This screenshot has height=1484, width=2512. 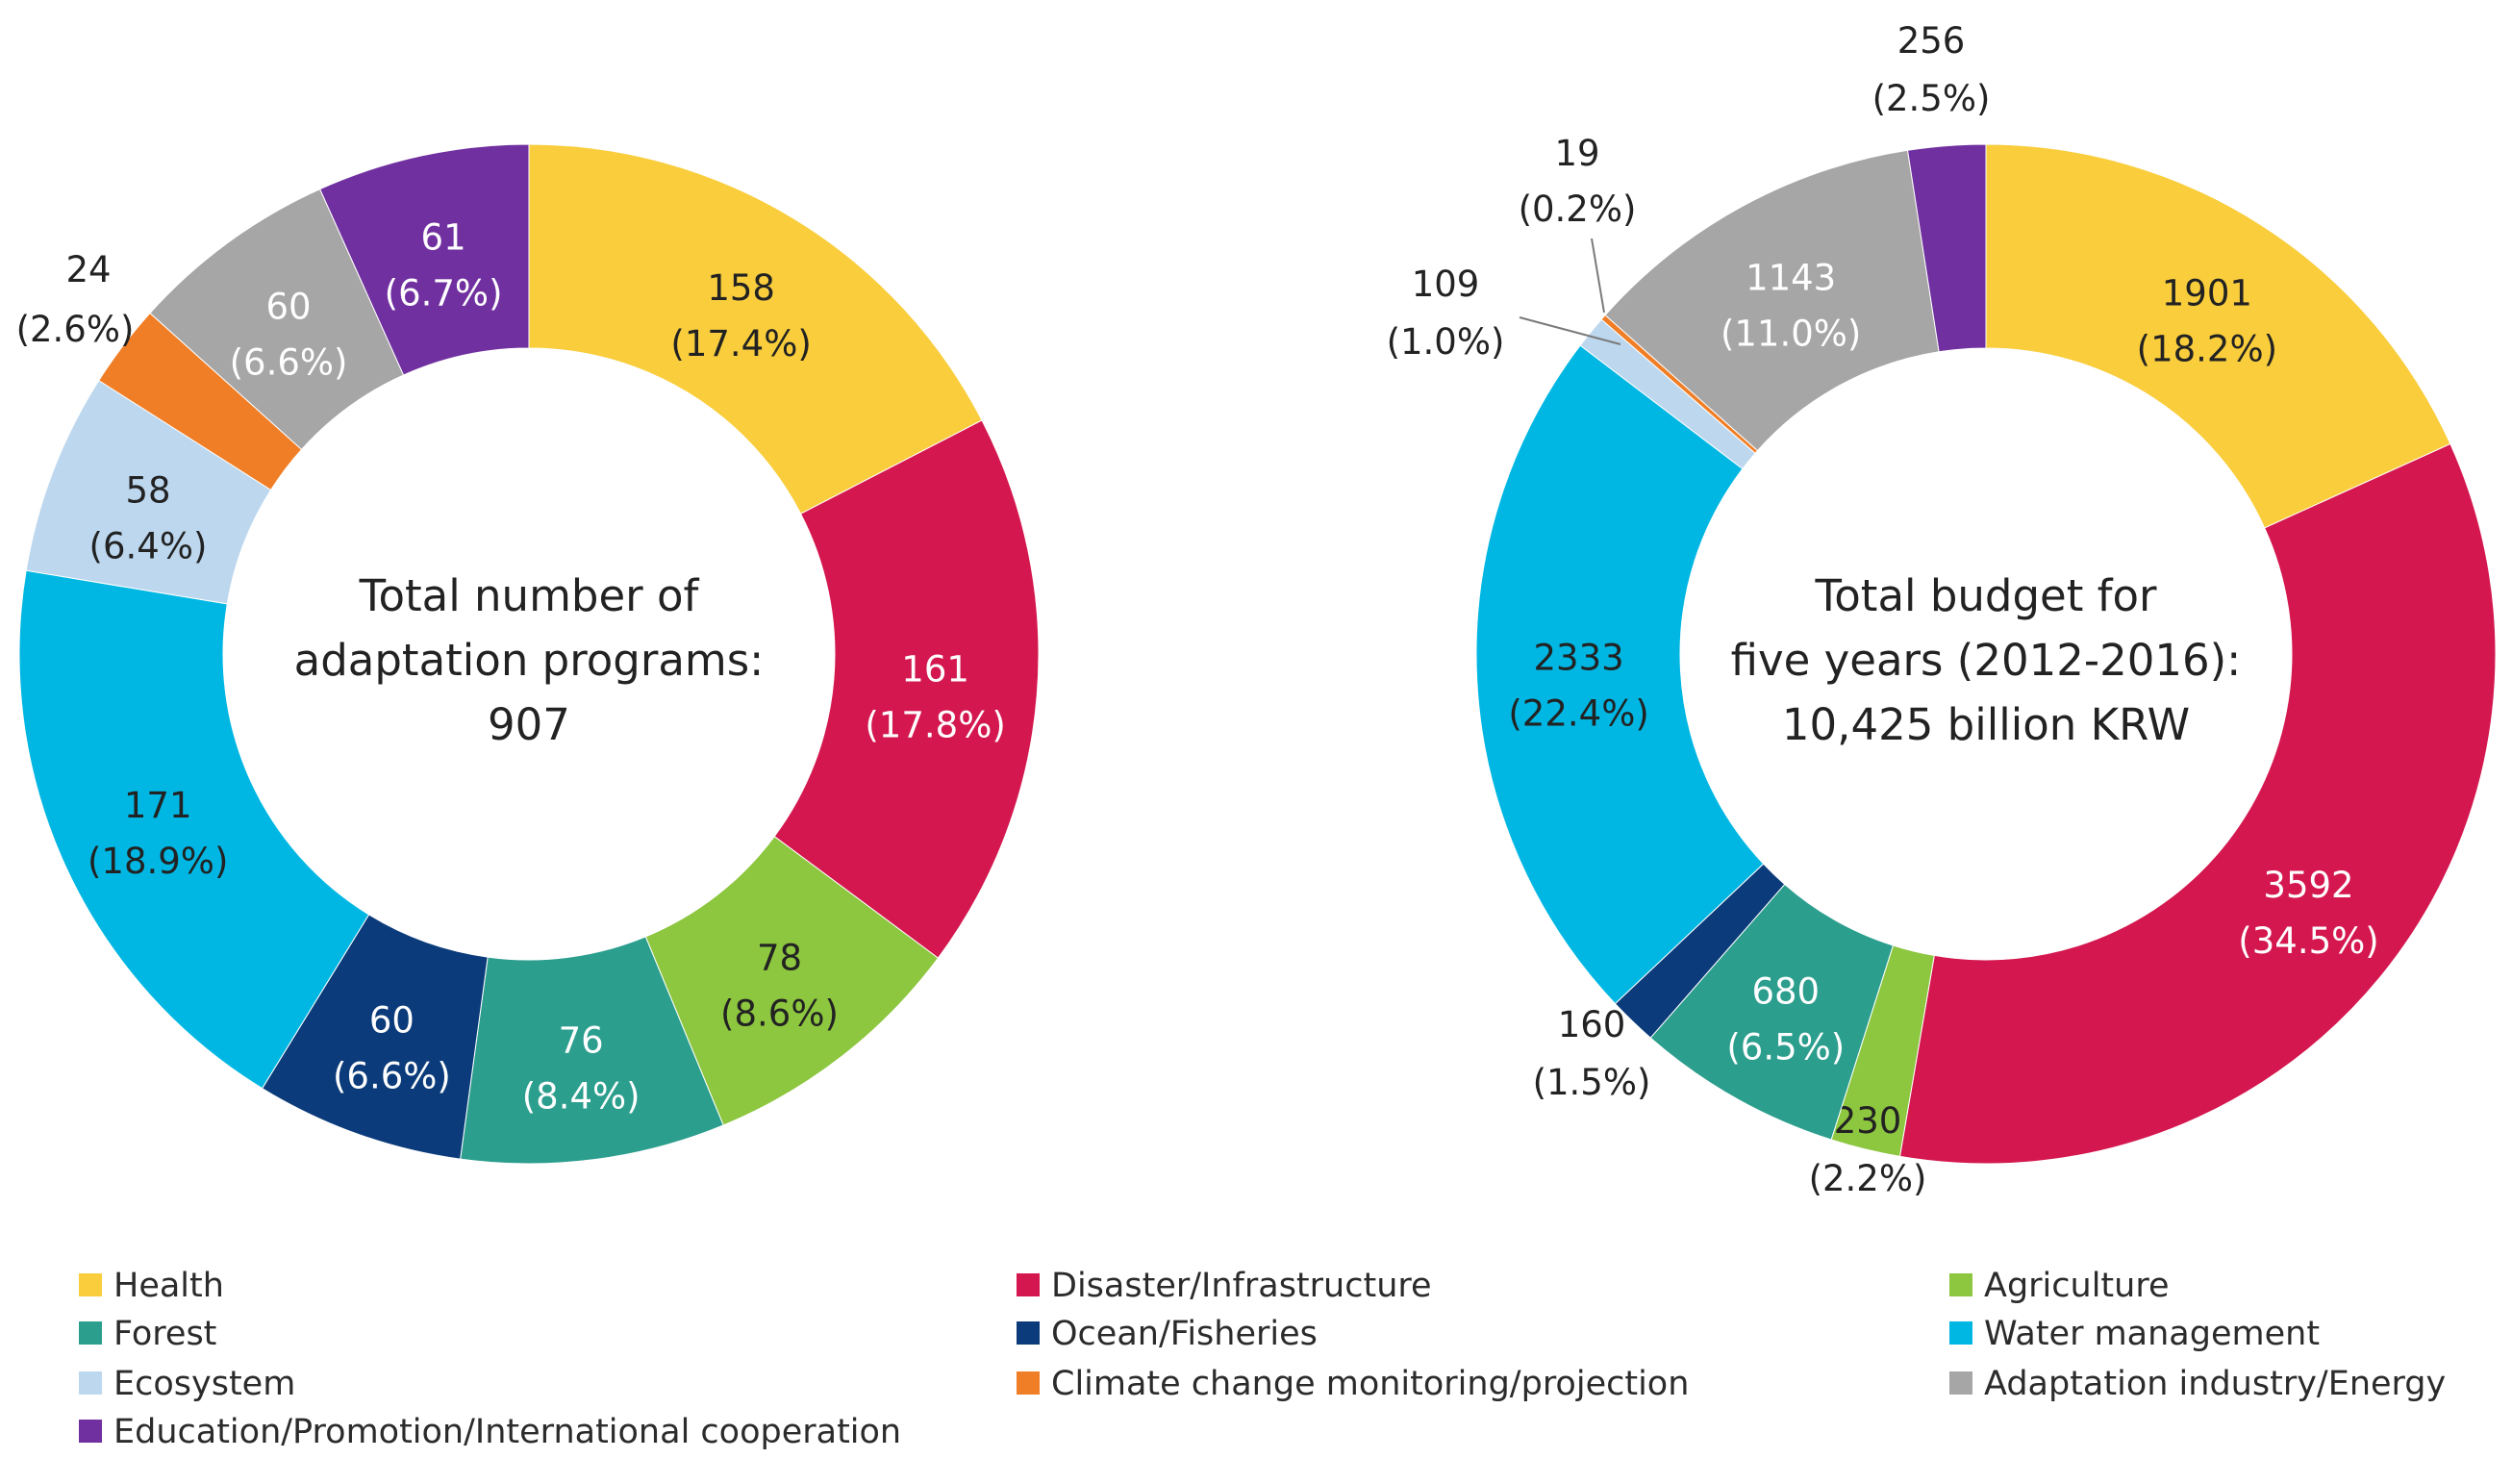 What do you see at coordinates (90, 1284) in the screenshot?
I see `legend-swatch-health` at bounding box center [90, 1284].